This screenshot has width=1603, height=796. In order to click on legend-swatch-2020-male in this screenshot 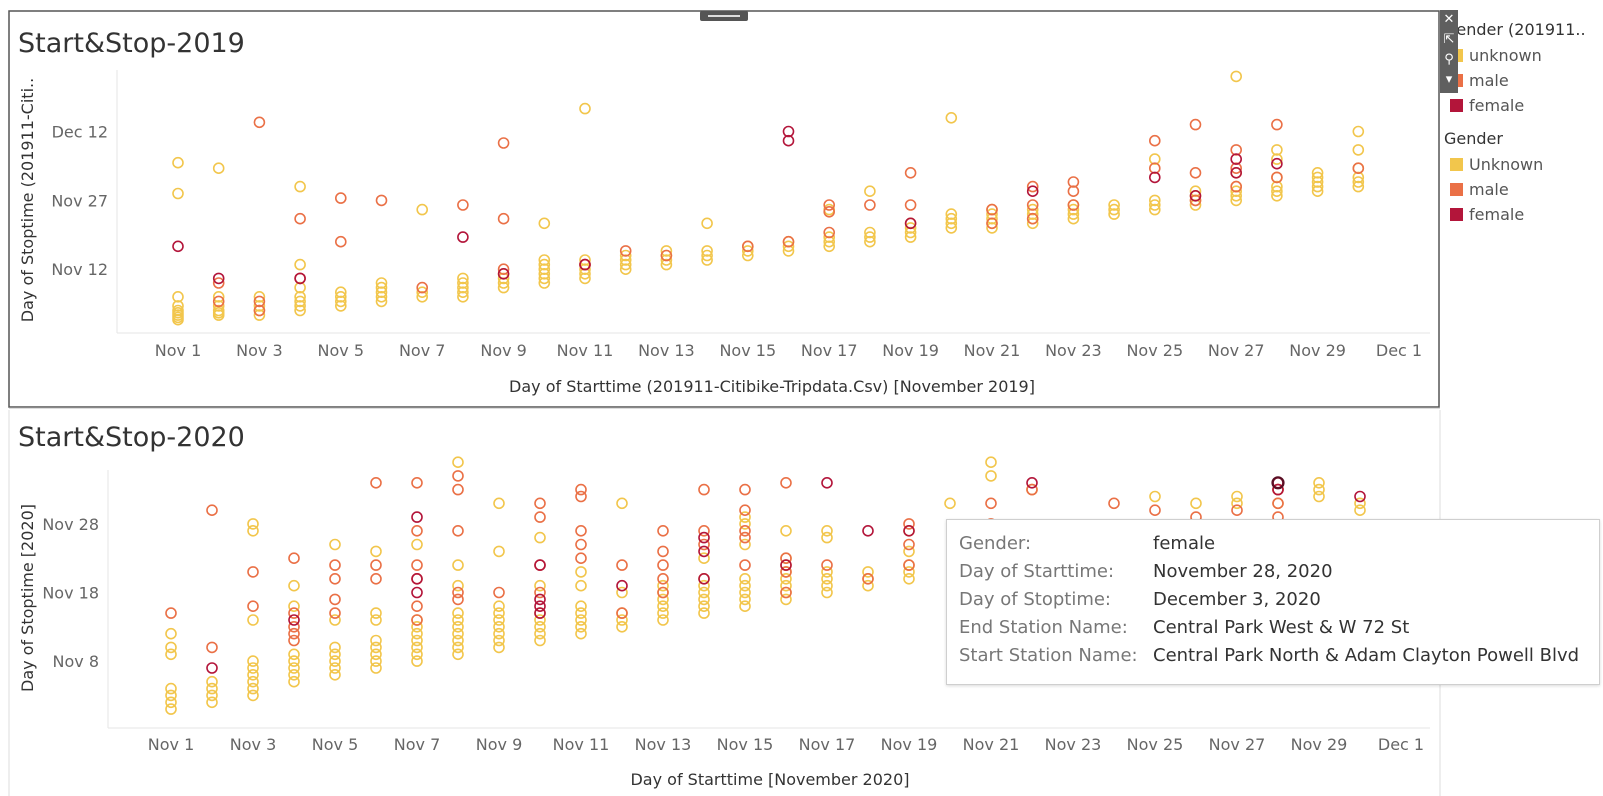, I will do `click(1456, 189)`.